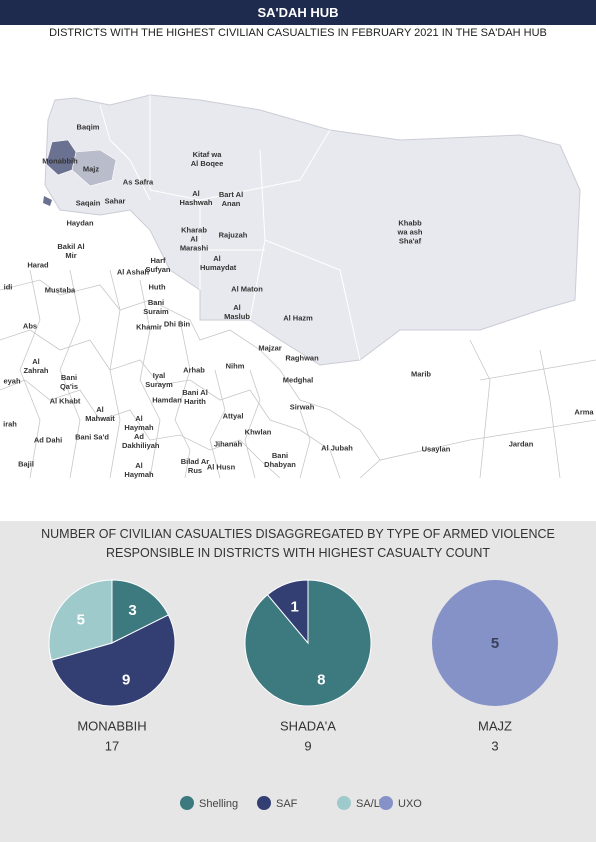  What do you see at coordinates (159, 380) in the screenshot?
I see `district-label: Iyal Suraym` at bounding box center [159, 380].